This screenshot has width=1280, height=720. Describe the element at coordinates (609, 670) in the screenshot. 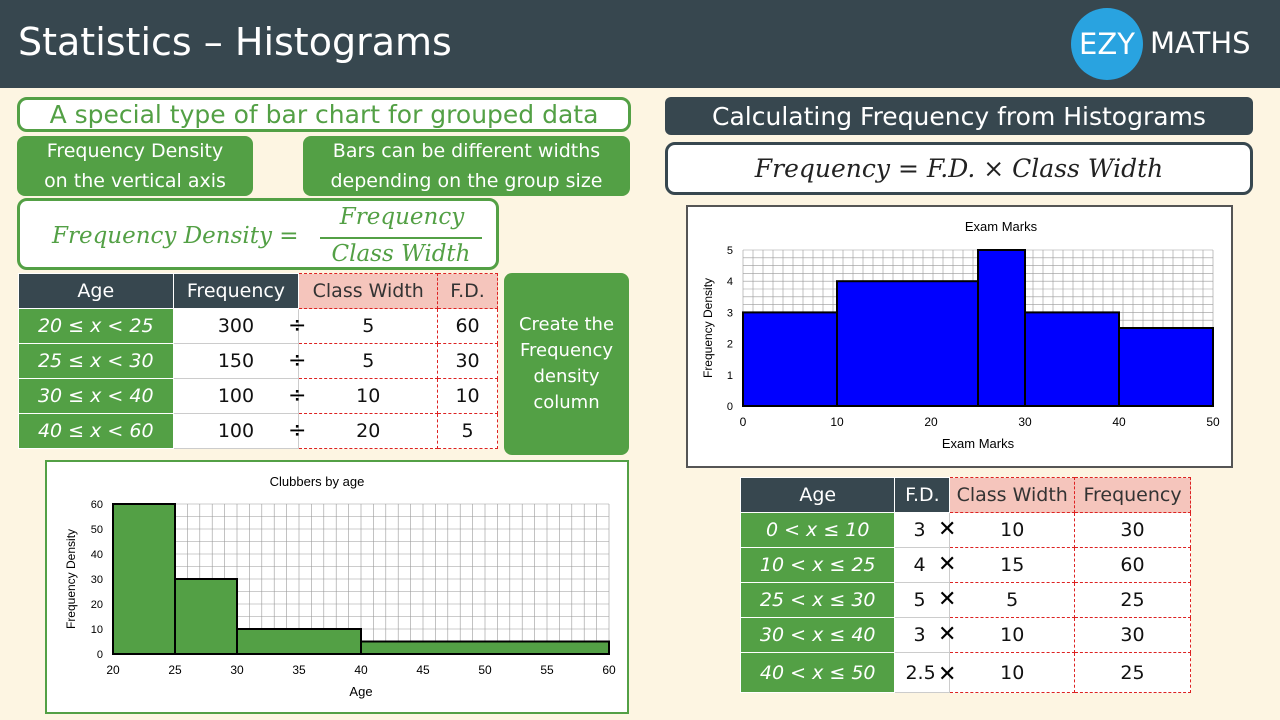

I see `x-tick-label: 60` at that location.